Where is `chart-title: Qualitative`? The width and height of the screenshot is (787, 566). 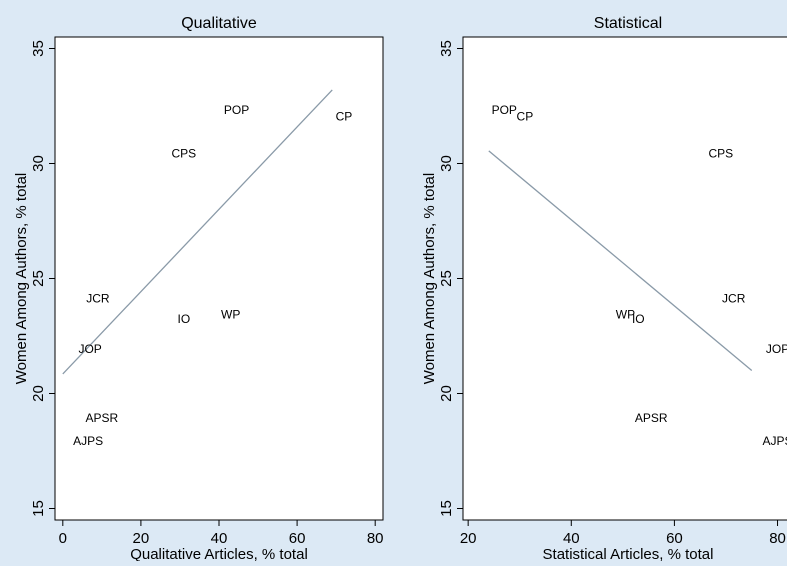 chart-title: Qualitative is located at coordinates (219, 23).